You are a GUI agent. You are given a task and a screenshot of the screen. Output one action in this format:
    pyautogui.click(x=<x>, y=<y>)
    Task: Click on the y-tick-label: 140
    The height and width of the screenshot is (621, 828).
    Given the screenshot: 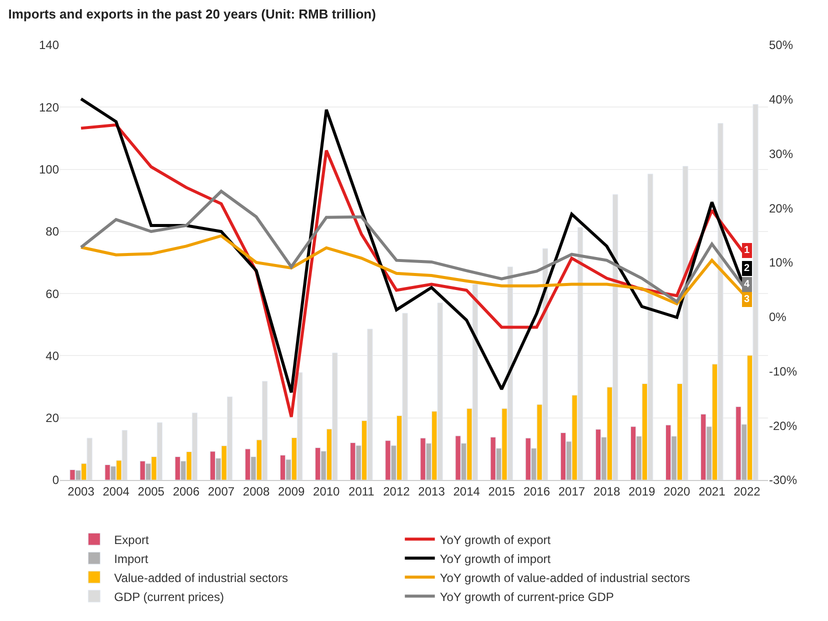 What is the action you would take?
    pyautogui.click(x=49, y=45)
    